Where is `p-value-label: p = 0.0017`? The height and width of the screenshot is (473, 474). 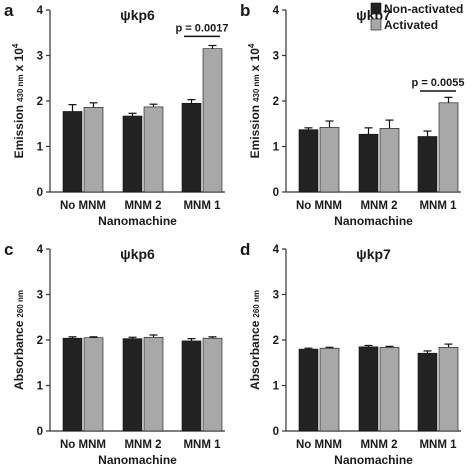 p-value-label: p = 0.0017 is located at coordinates (202, 28).